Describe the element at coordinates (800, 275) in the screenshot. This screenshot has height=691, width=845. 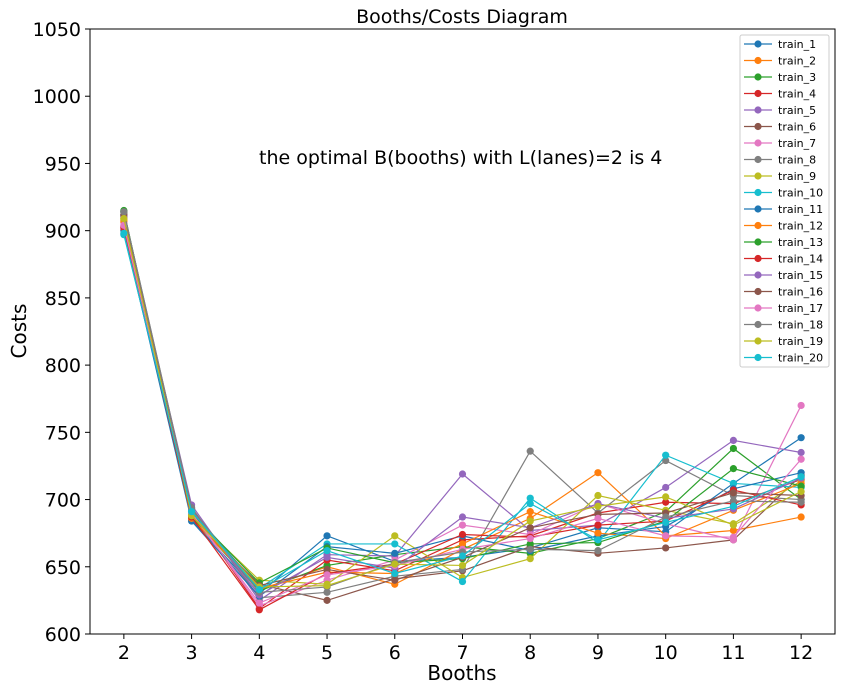
I see `legend-label: train_15` at that location.